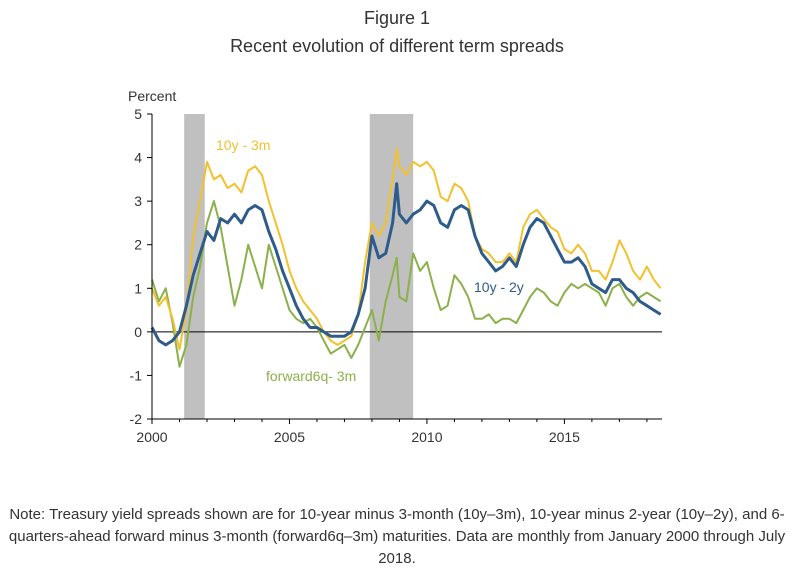 This screenshot has height=586, width=794. Describe the element at coordinates (138, 158) in the screenshot. I see `y-tick-label: 4` at that location.